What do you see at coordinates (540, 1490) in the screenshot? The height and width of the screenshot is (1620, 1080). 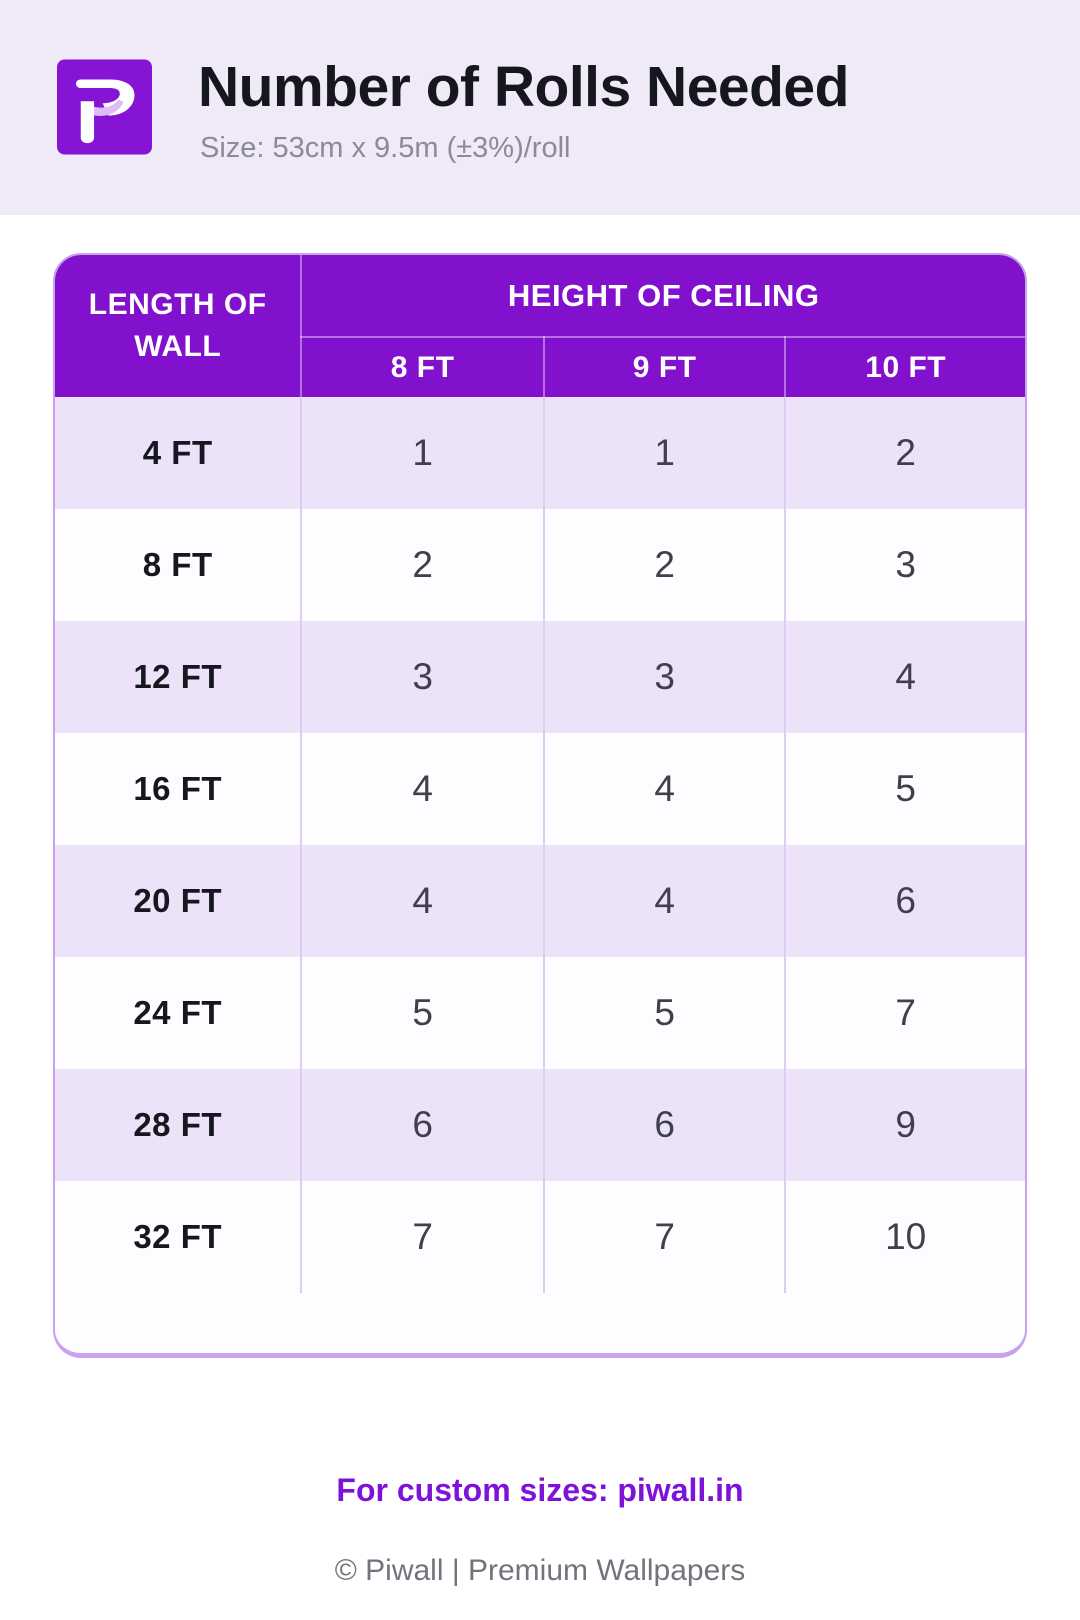 I see `custom-sizes-note: For custom sizes: piwall.in` at bounding box center [540, 1490].